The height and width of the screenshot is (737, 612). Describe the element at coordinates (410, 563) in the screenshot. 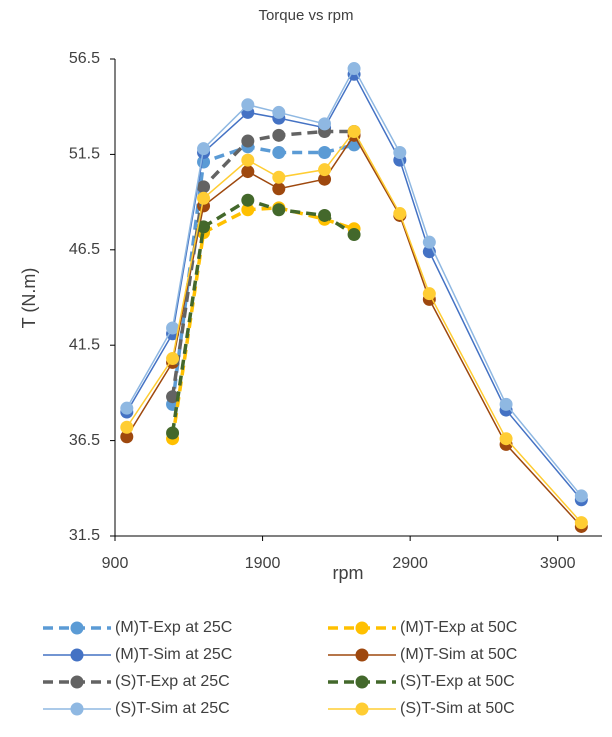

I see `x-tick-label: 2900` at that location.